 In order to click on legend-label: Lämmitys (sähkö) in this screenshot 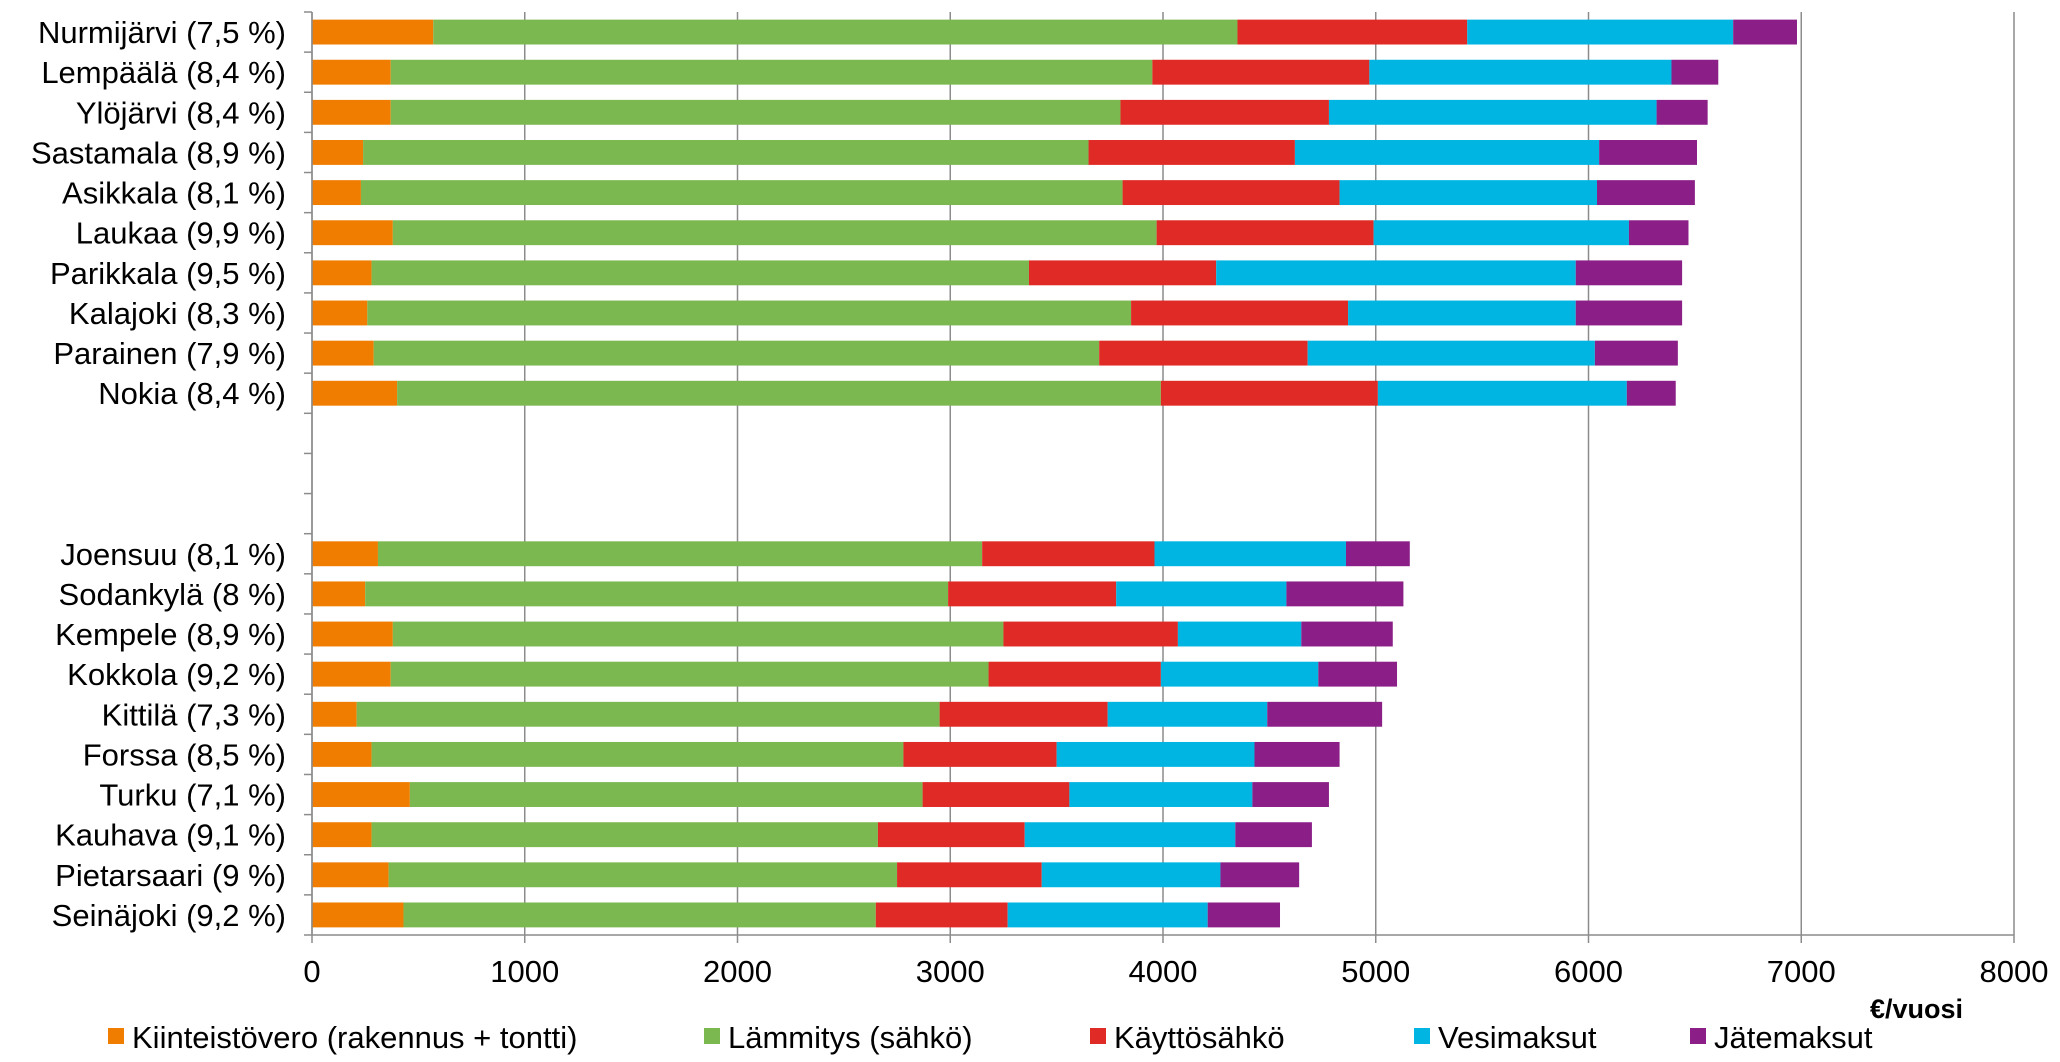, I will do `click(850, 1037)`.